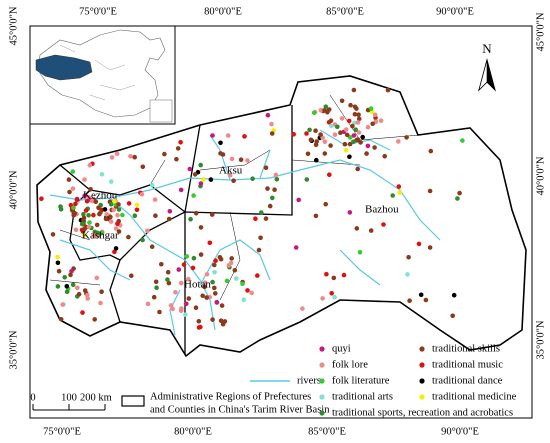 This screenshot has width=550, height=443. Describe the element at coordinates (350, 364) in the screenshot. I see `legend-label: folk lore` at that location.